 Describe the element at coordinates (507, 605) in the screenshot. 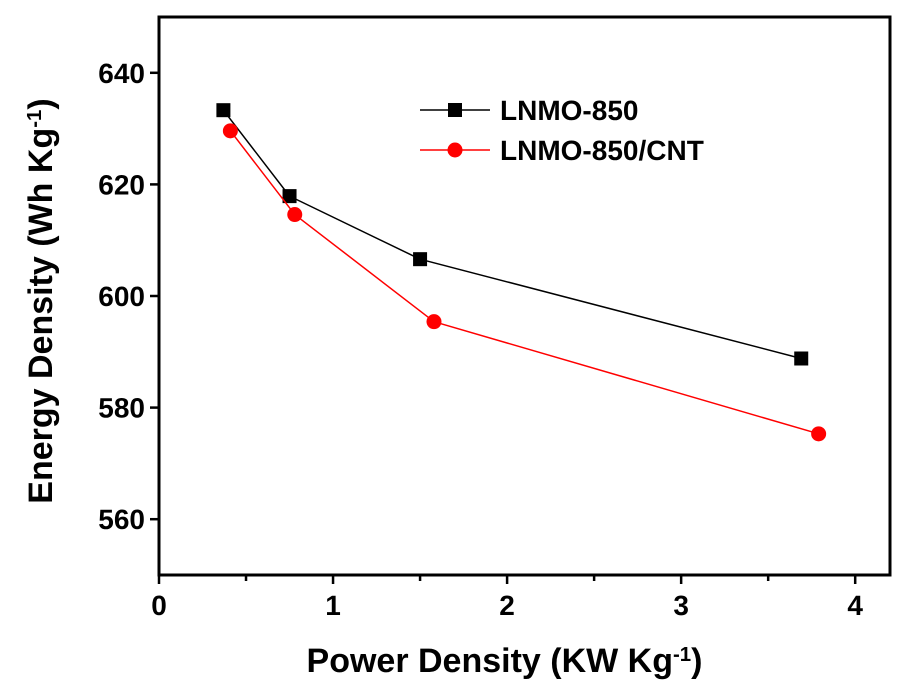

I see `x-tick-label: 2` at that location.